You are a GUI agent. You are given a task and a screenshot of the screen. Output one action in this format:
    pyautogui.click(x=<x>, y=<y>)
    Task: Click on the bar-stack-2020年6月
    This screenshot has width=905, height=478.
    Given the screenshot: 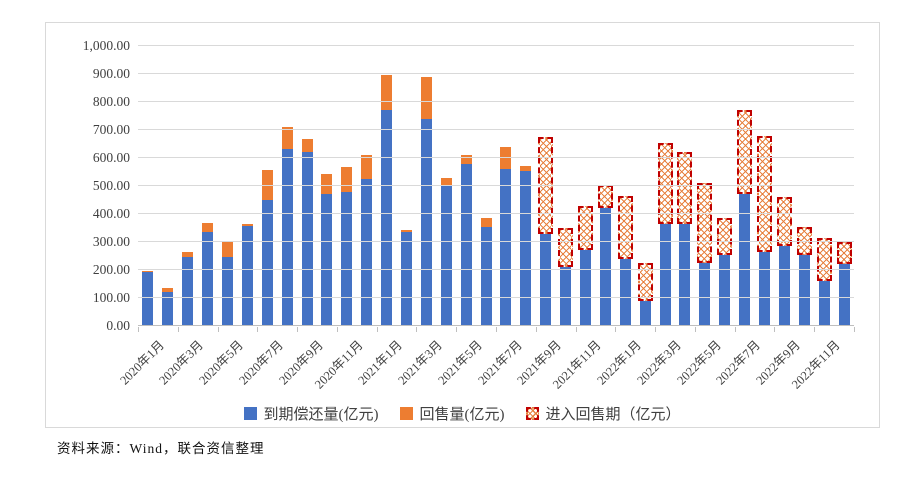 What is the action you would take?
    pyautogui.click(x=247, y=186)
    